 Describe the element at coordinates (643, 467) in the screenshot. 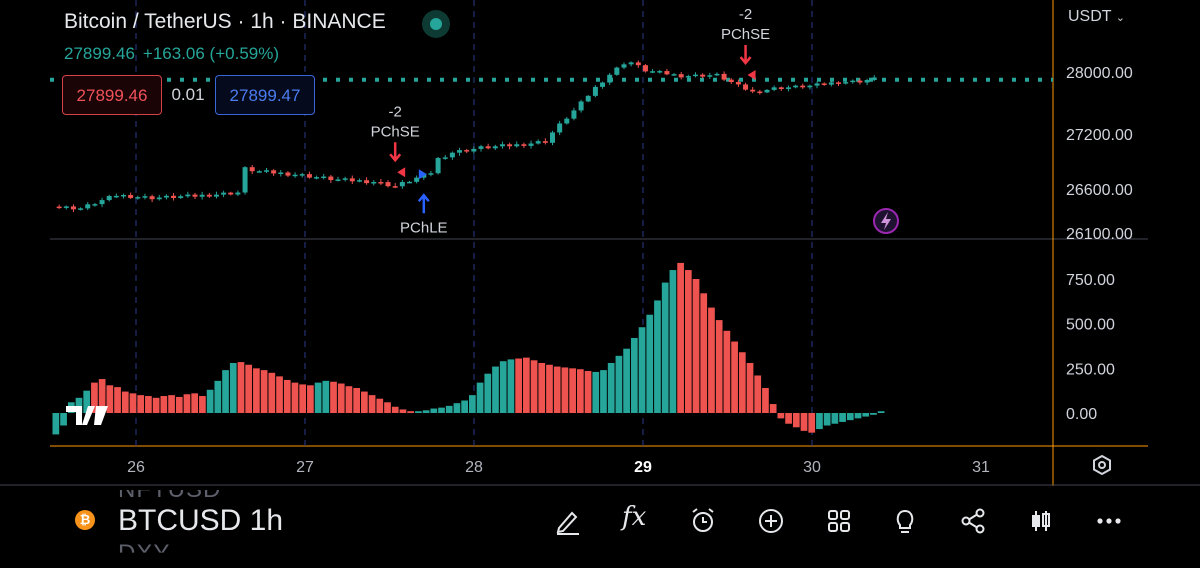

I see `time-axis-label: 29` at that location.